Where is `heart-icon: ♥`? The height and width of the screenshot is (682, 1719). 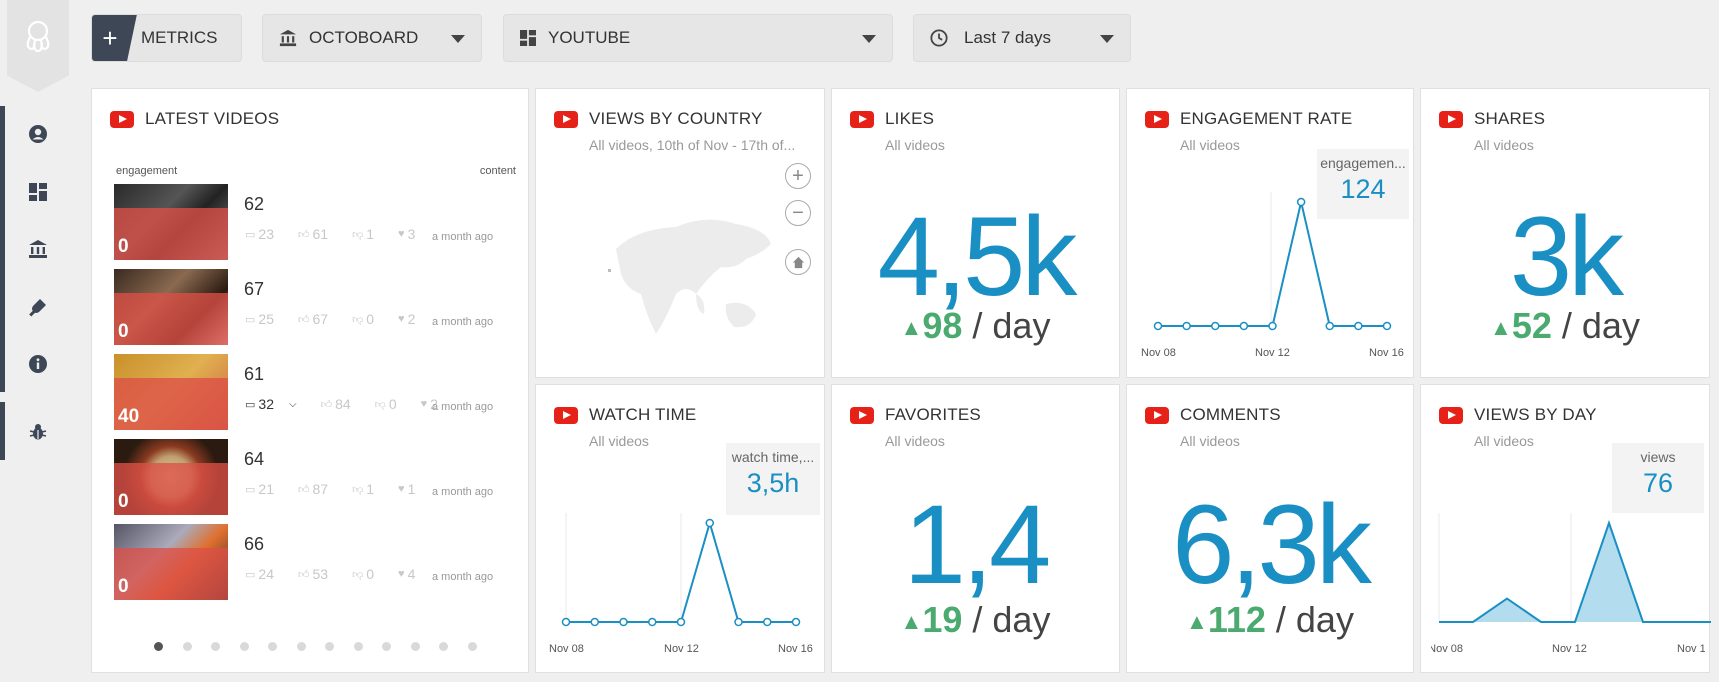 heart-icon: ♥ is located at coordinates (401, 319).